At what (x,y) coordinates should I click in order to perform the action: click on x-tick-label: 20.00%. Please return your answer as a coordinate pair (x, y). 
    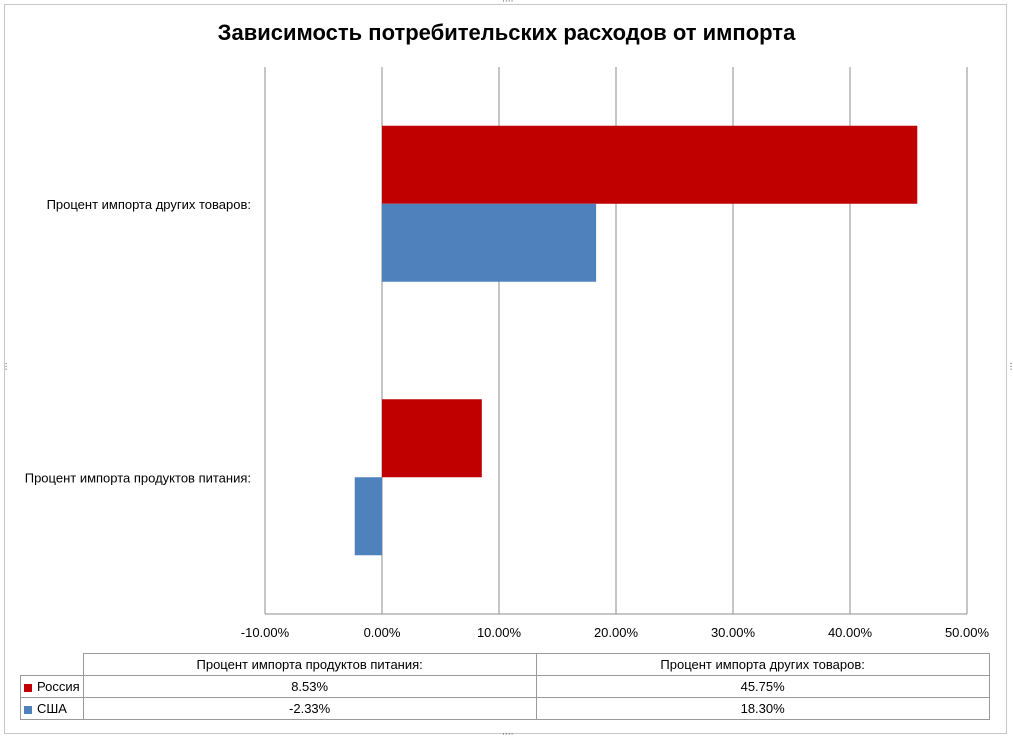
    Looking at the image, I should click on (616, 632).